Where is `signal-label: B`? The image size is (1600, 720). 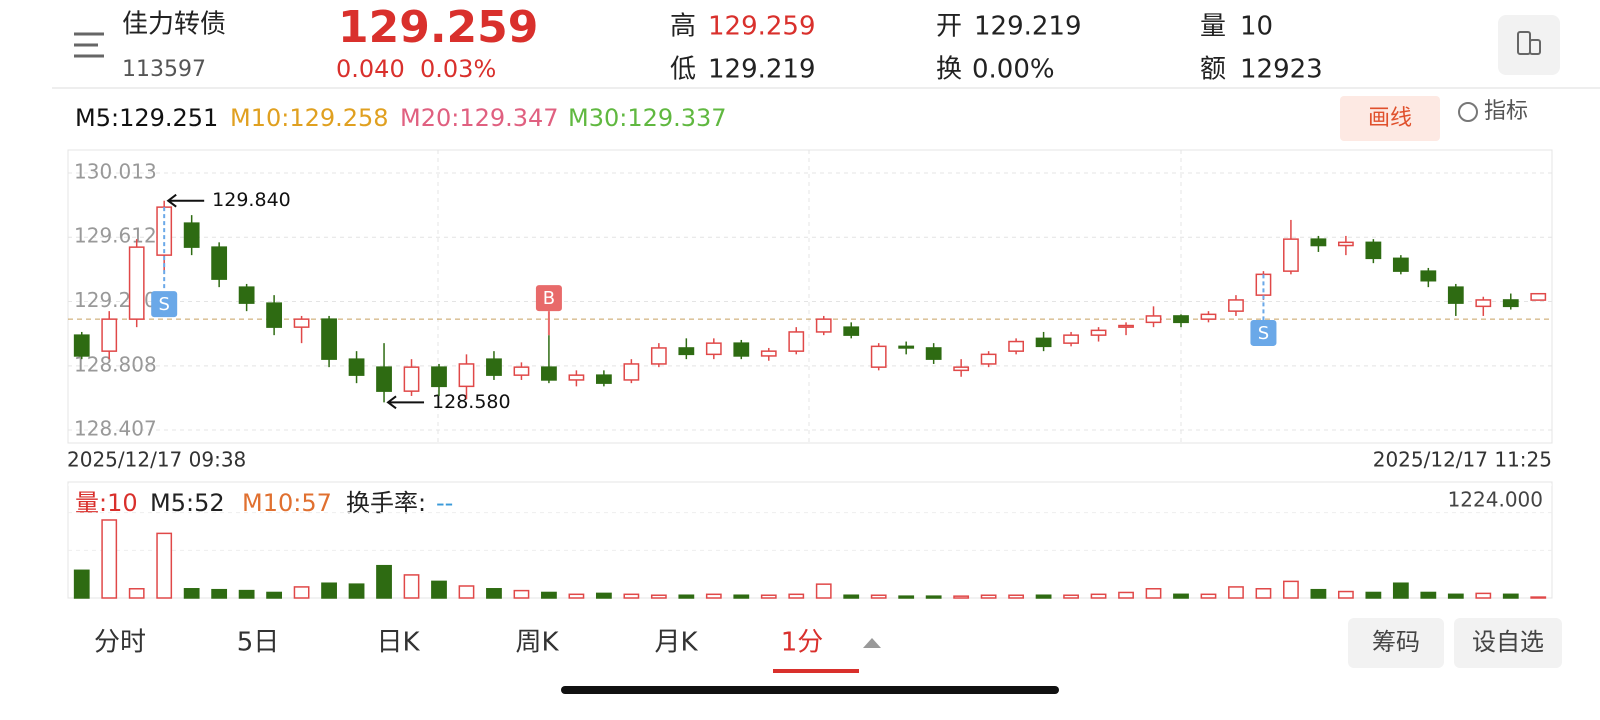
signal-label: B is located at coordinates (549, 298).